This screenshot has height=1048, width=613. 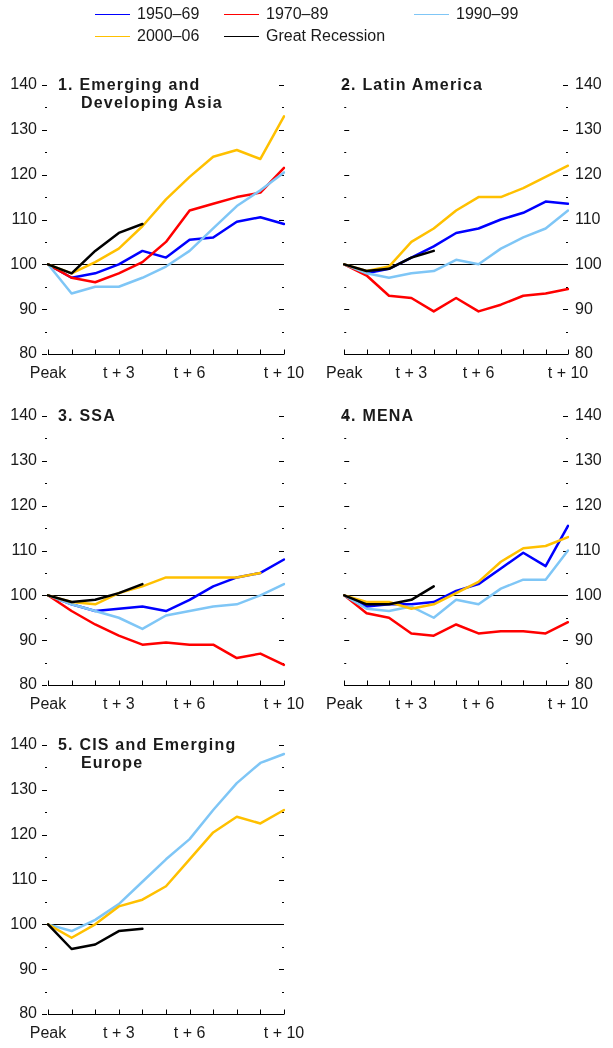 What do you see at coordinates (168, 36) in the screenshot?
I see `legend-label: 2000–06` at bounding box center [168, 36].